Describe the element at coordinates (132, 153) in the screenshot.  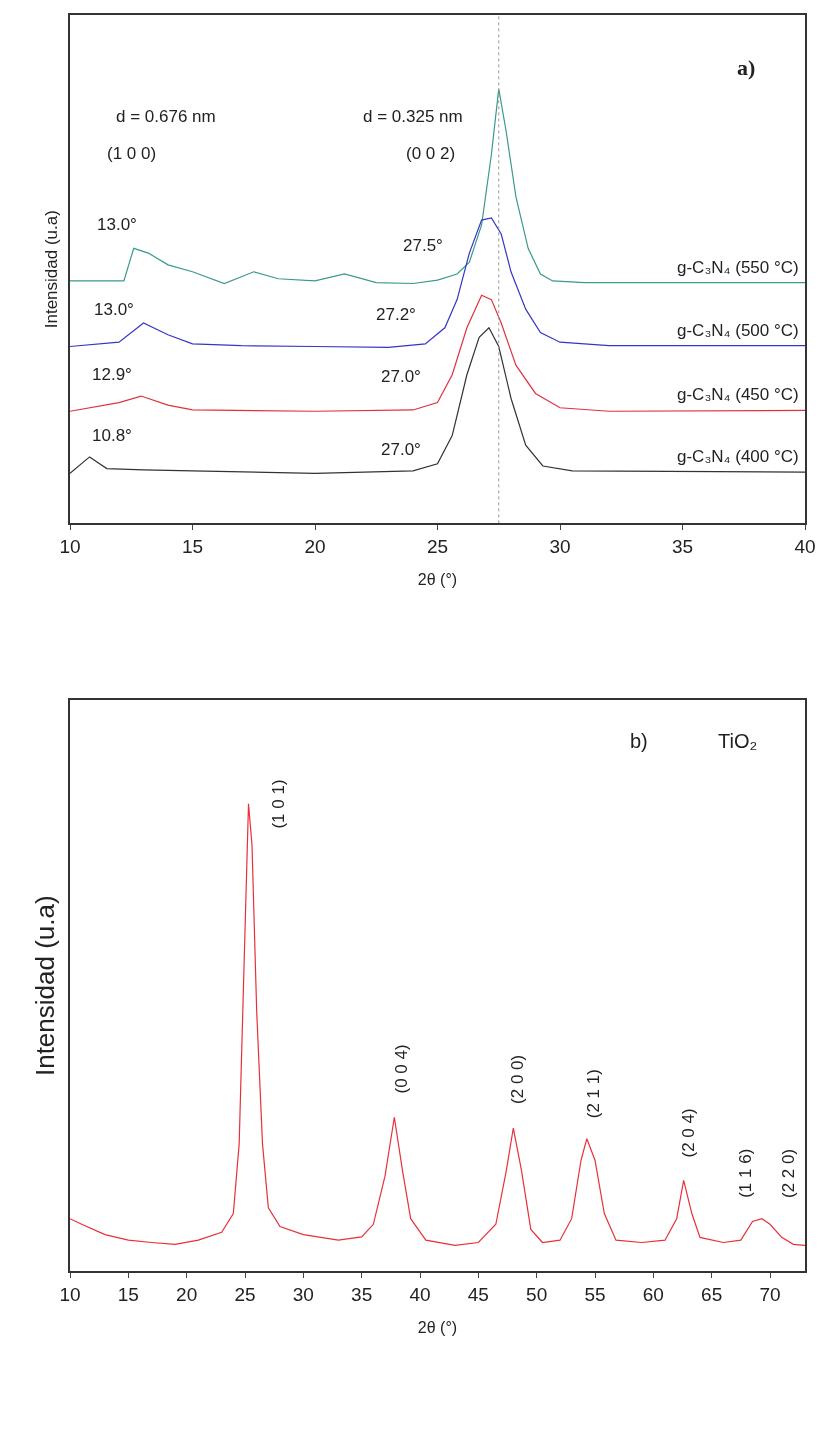
I see `annotation: (1 0 0)` at that location.